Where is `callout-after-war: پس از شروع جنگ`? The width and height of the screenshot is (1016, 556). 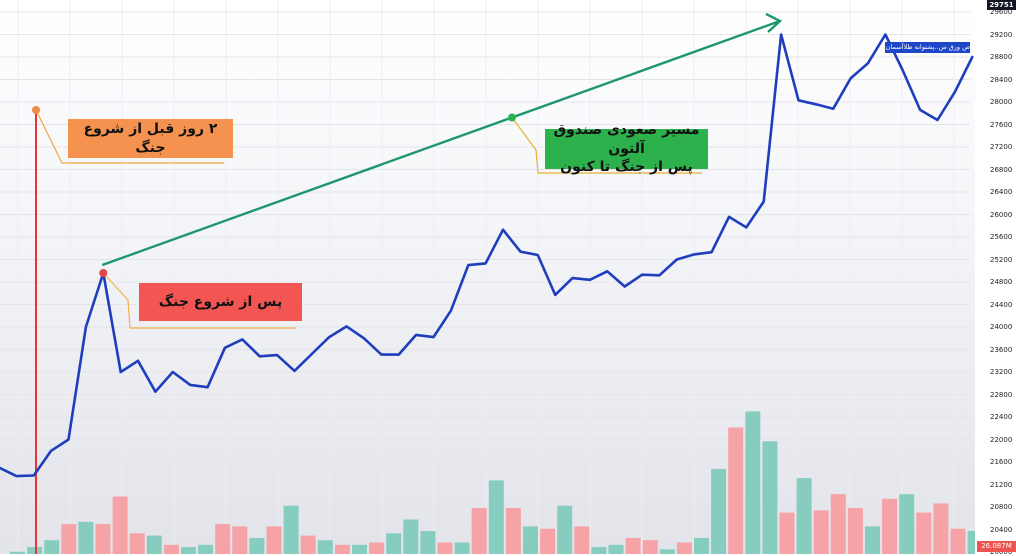 callout-after-war: پس از شروع جنگ is located at coordinates (220, 302).